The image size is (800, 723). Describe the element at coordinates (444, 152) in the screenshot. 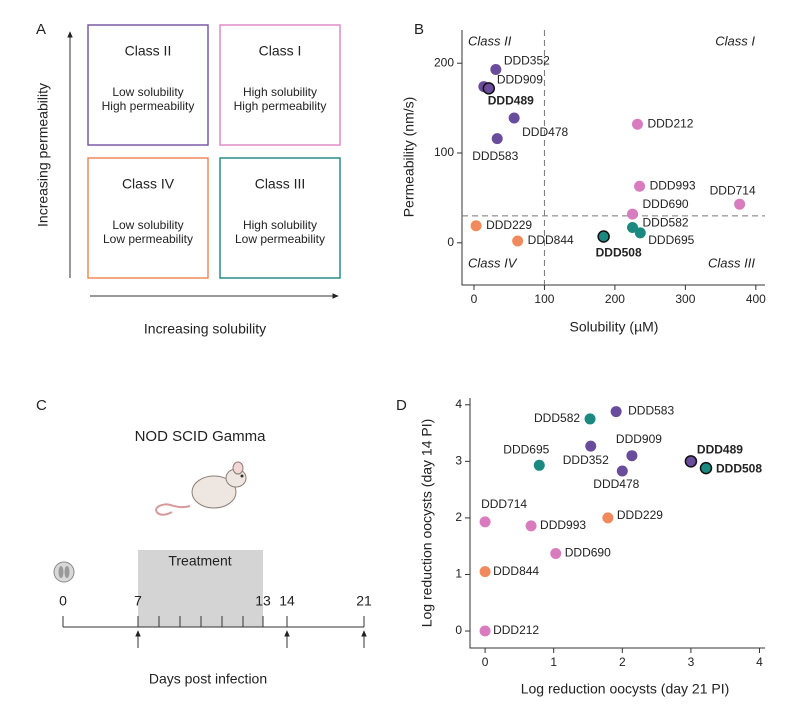

I see `y-tick-label: 100` at that location.